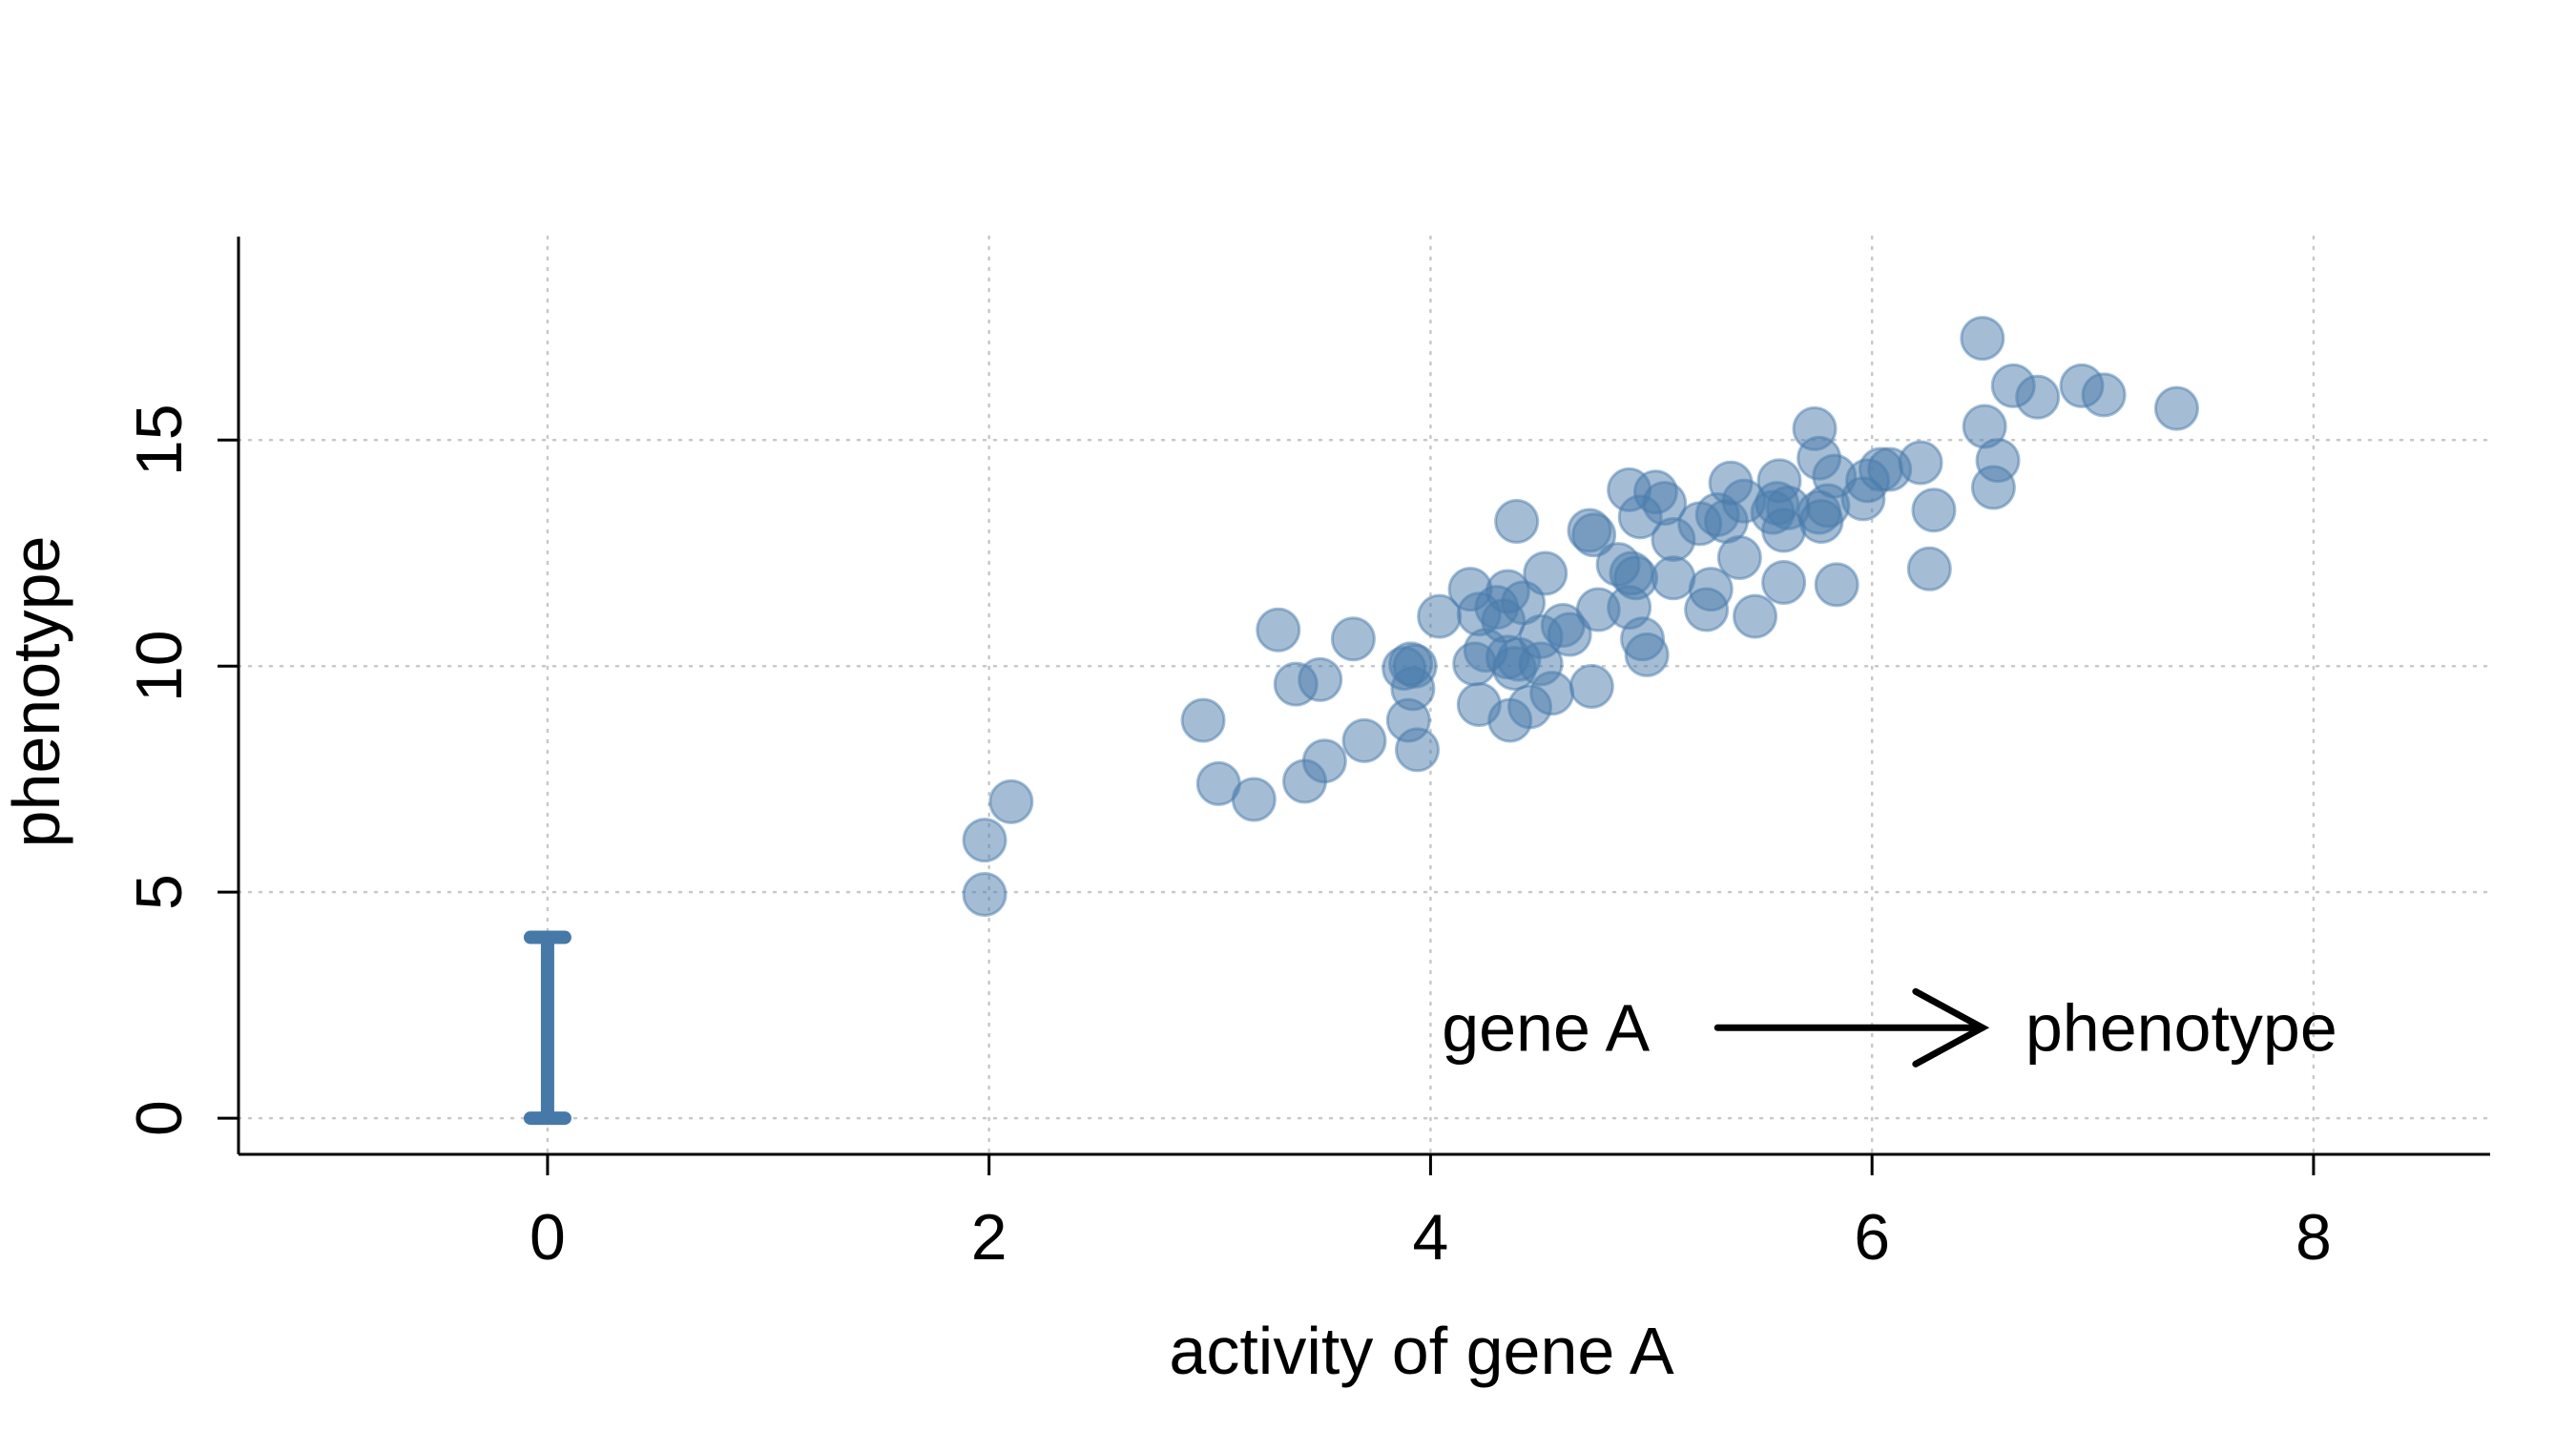 The width and height of the screenshot is (2576, 1431). What do you see at coordinates (1546, 1027) in the screenshot?
I see `annotation-gene-a-label: gene A` at bounding box center [1546, 1027].